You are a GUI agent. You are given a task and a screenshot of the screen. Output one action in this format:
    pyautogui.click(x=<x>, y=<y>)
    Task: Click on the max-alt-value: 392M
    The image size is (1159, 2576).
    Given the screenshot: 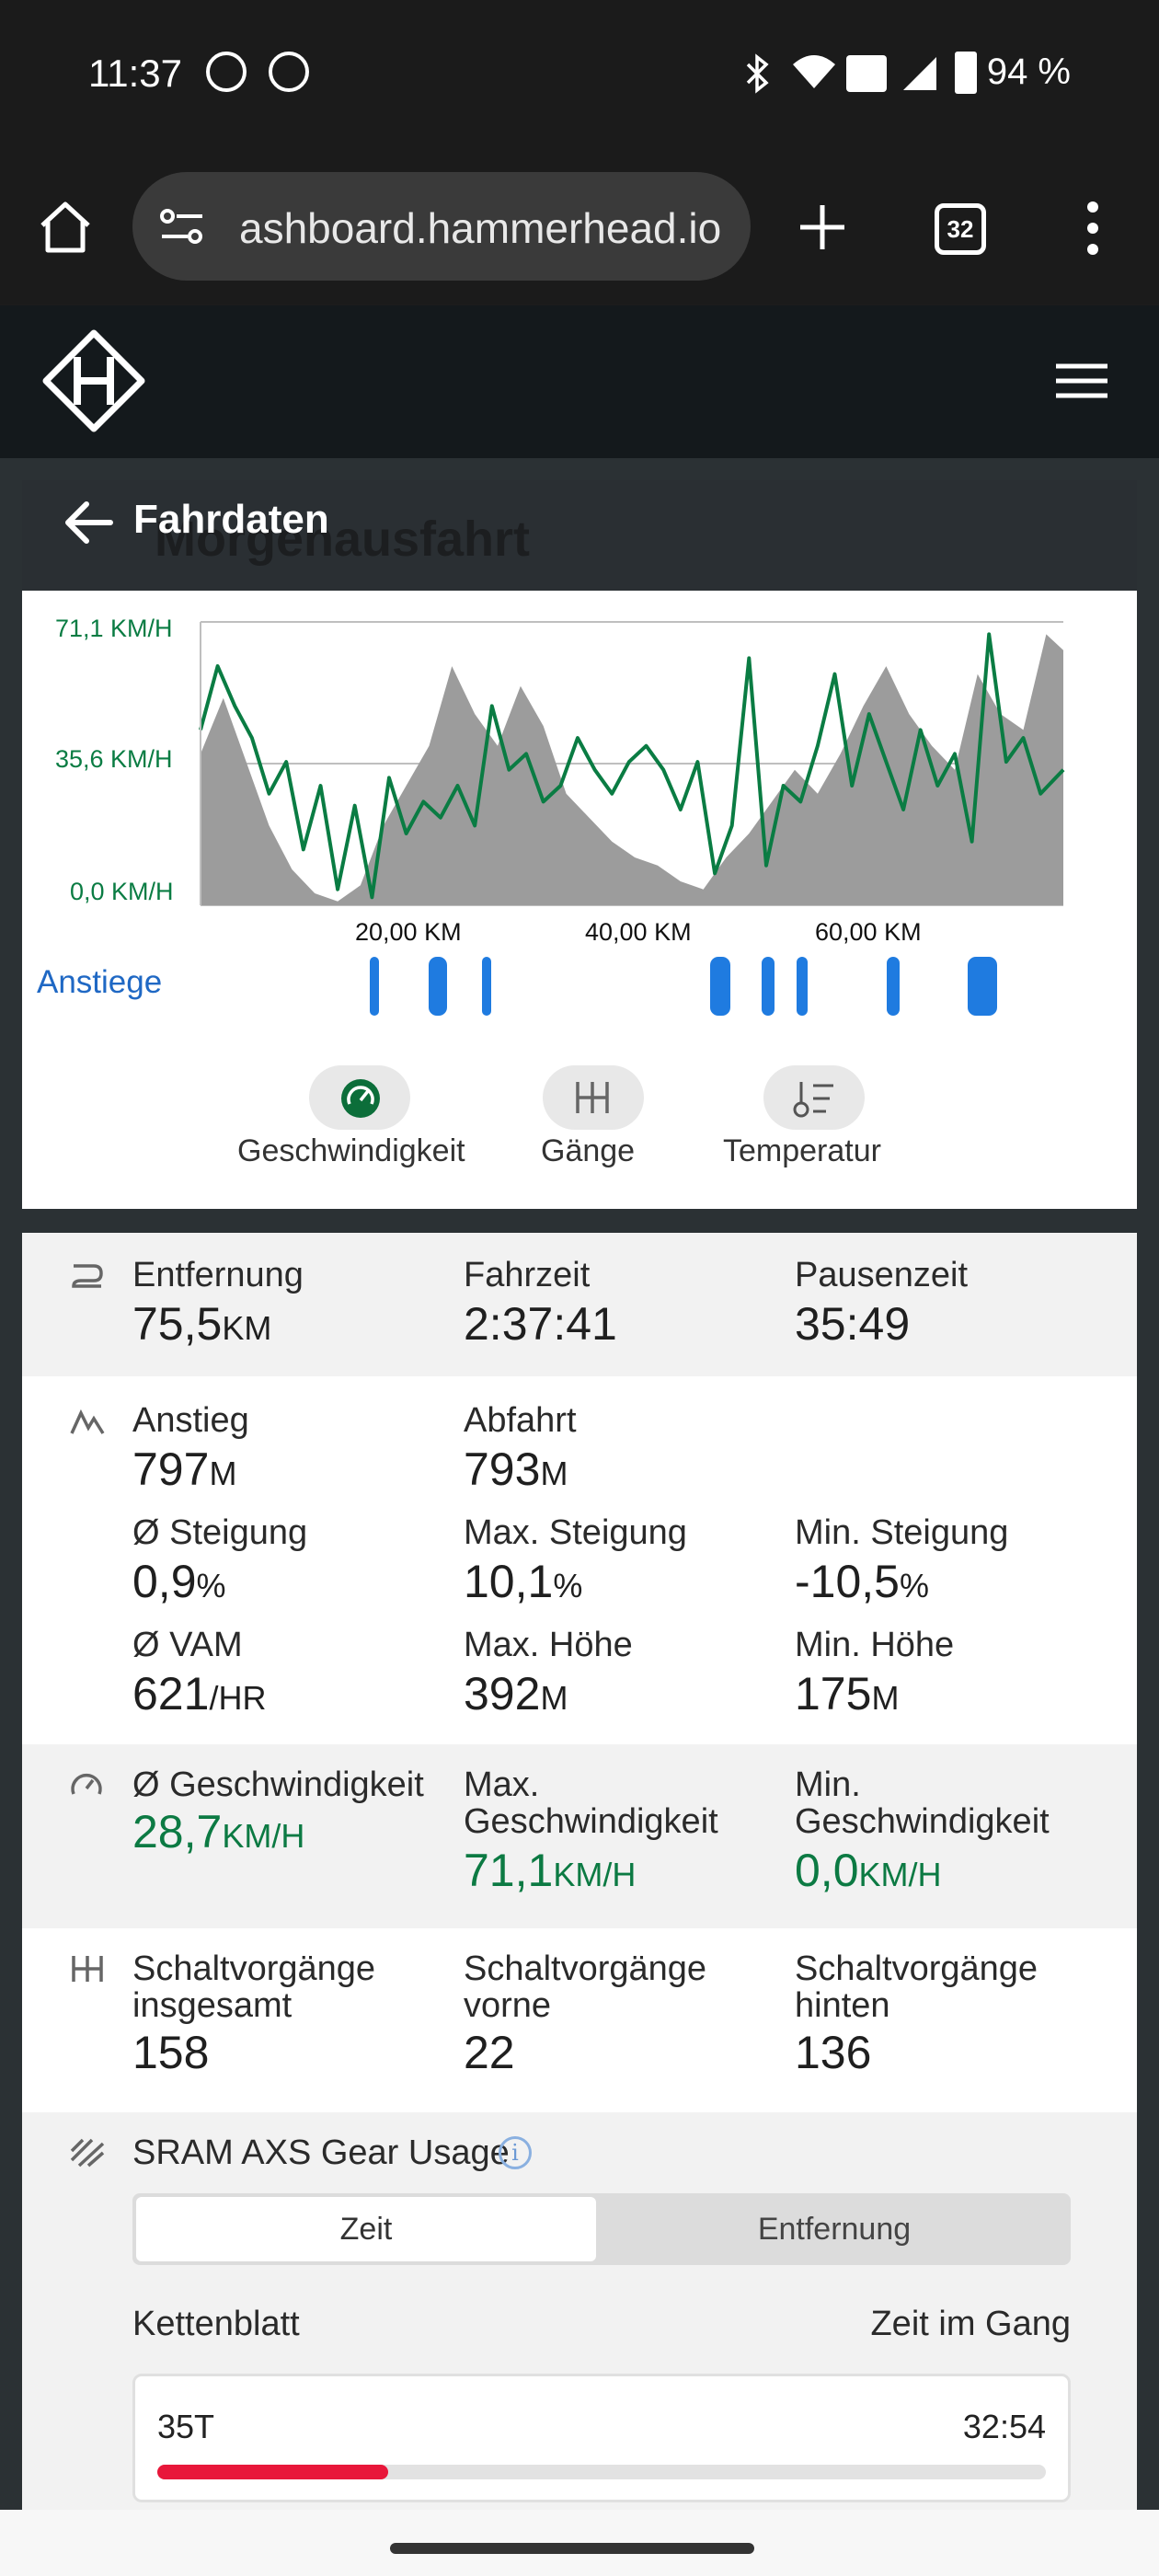 What is the action you would take?
    pyautogui.click(x=516, y=1693)
    